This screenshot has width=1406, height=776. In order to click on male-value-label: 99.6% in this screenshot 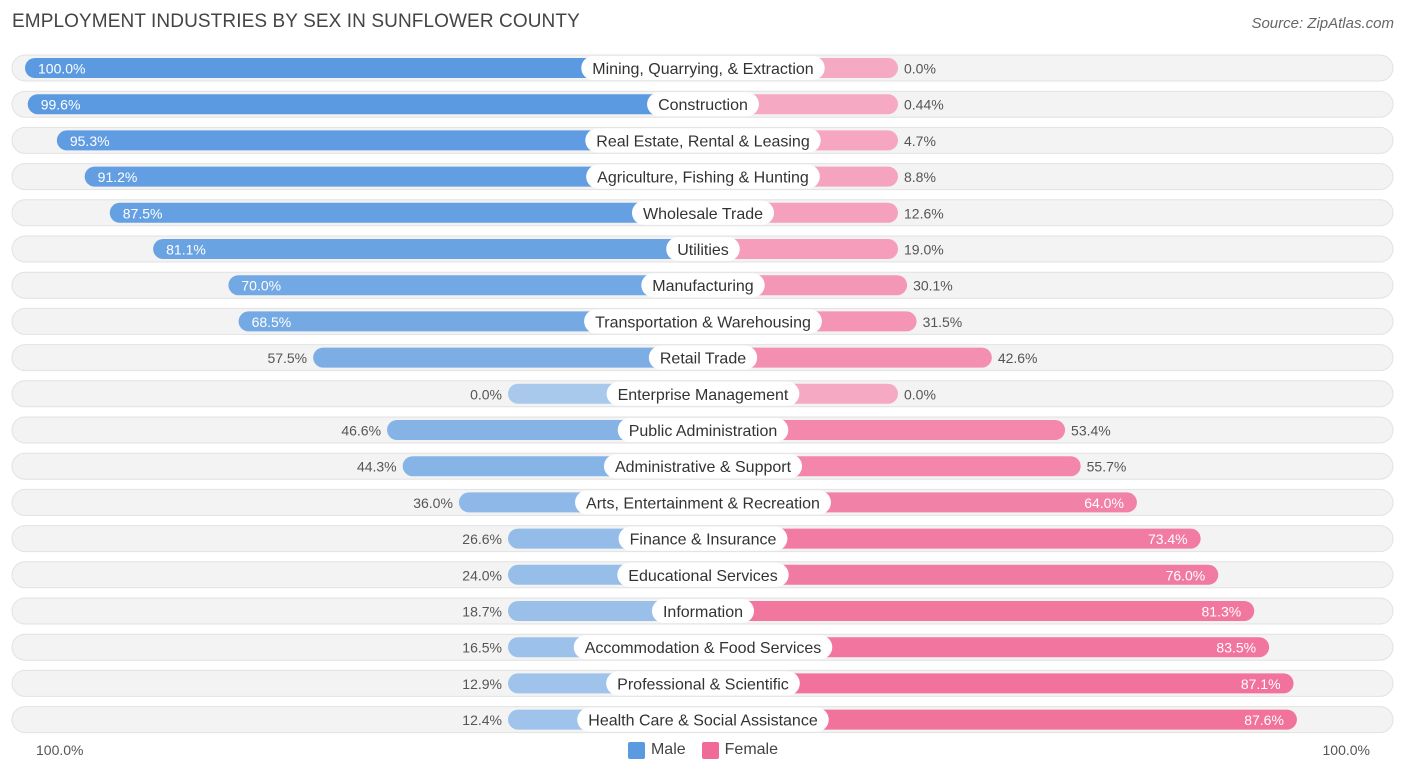, I will do `click(61, 105)`.